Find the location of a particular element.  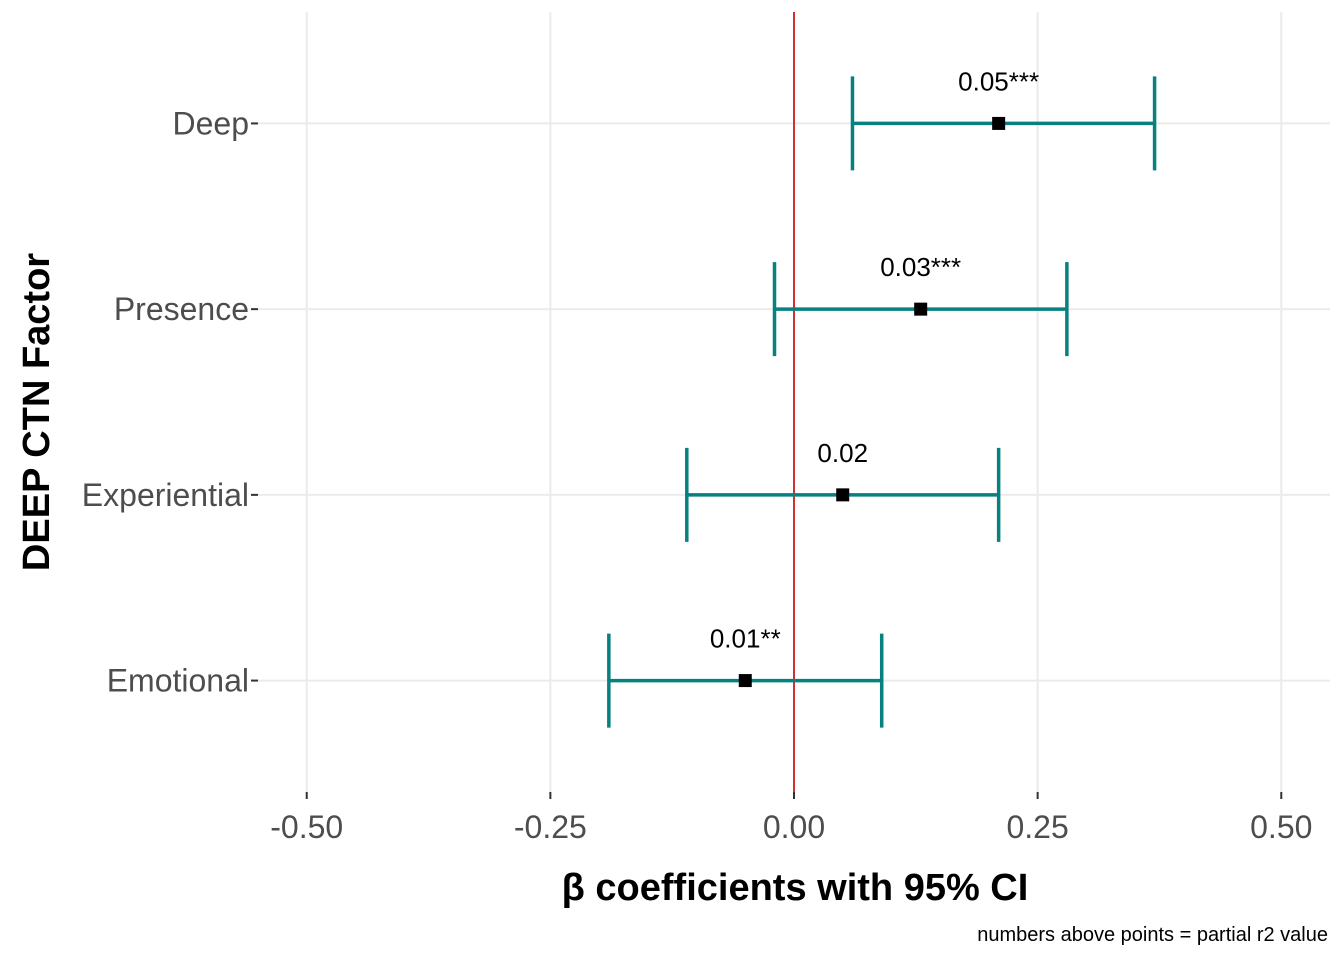

y-axis: Deep Presence Experiential Emotional is located at coordinates (170, 402).